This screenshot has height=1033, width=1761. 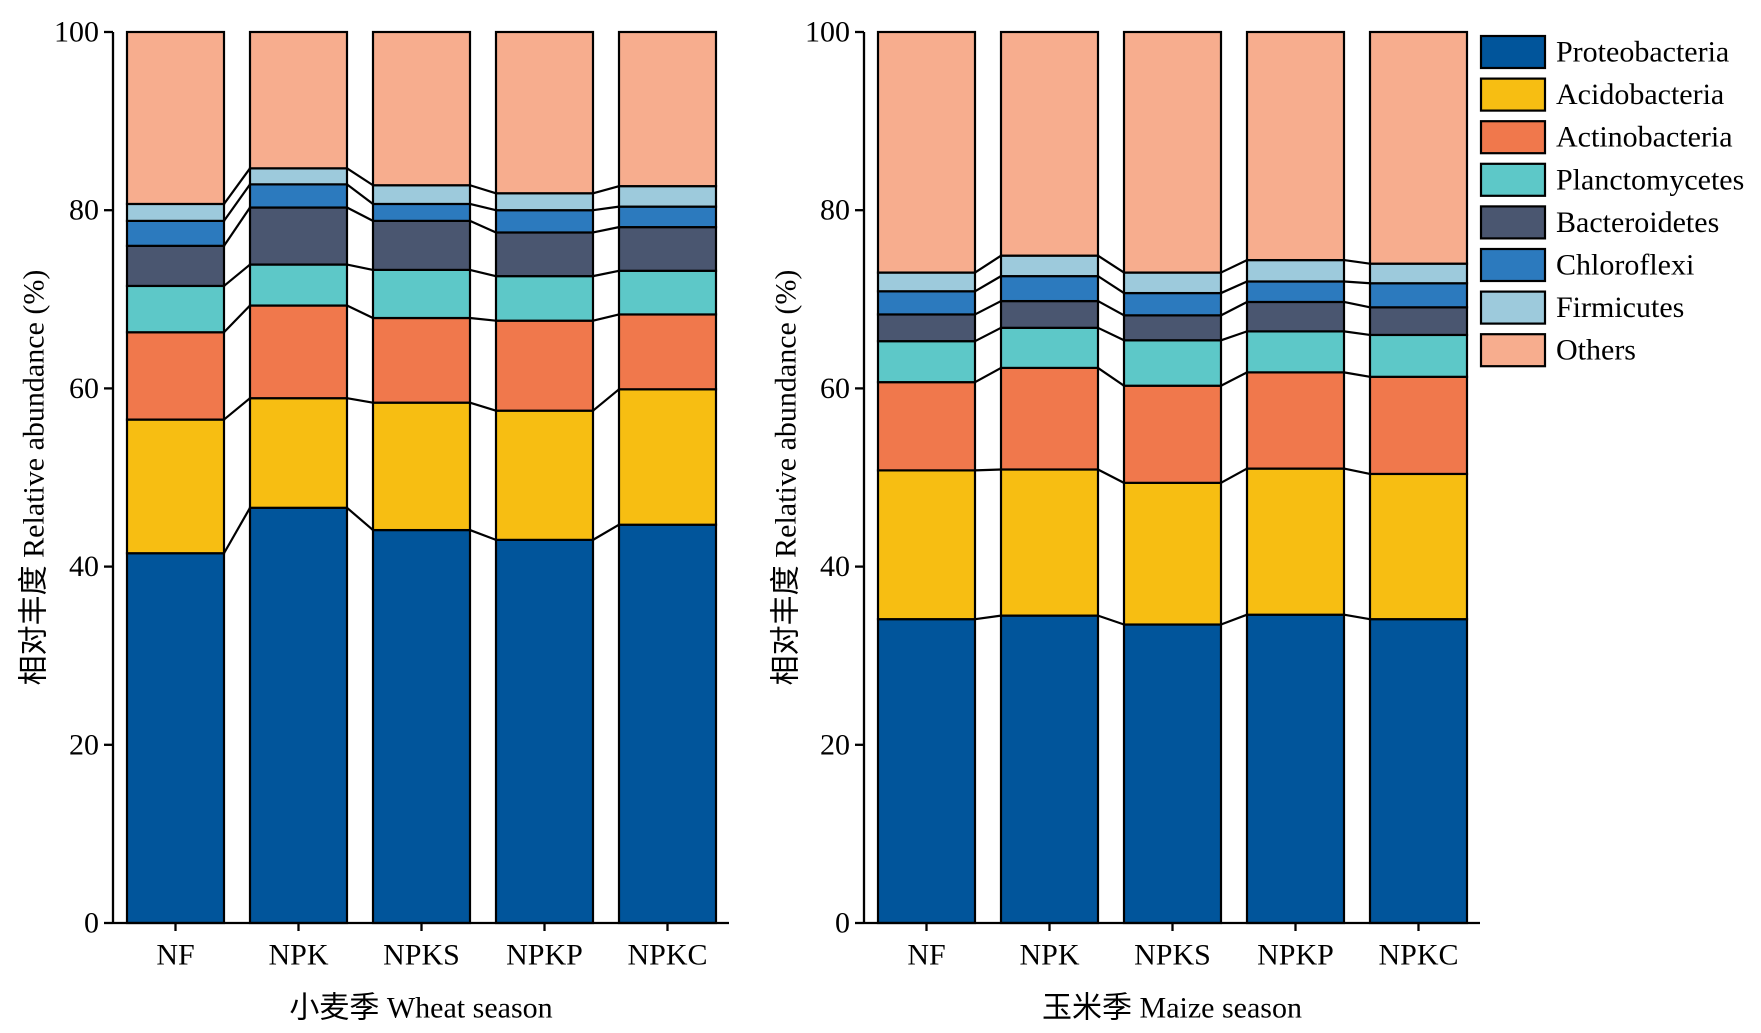 I want to click on bar-segment-chloroflexi-npk, so click(x=1049, y=289).